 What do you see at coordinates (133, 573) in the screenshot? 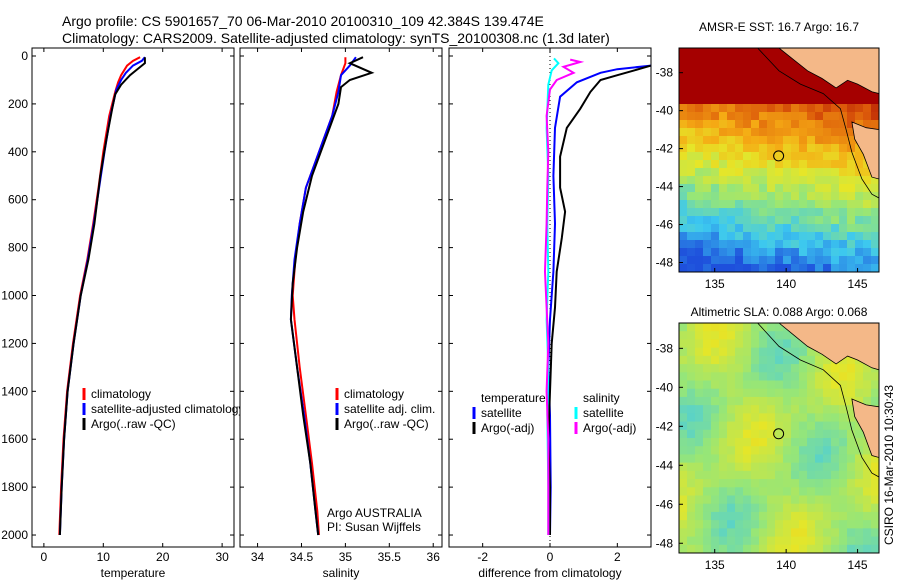
I see `temperature-xlabel: temperature` at bounding box center [133, 573].